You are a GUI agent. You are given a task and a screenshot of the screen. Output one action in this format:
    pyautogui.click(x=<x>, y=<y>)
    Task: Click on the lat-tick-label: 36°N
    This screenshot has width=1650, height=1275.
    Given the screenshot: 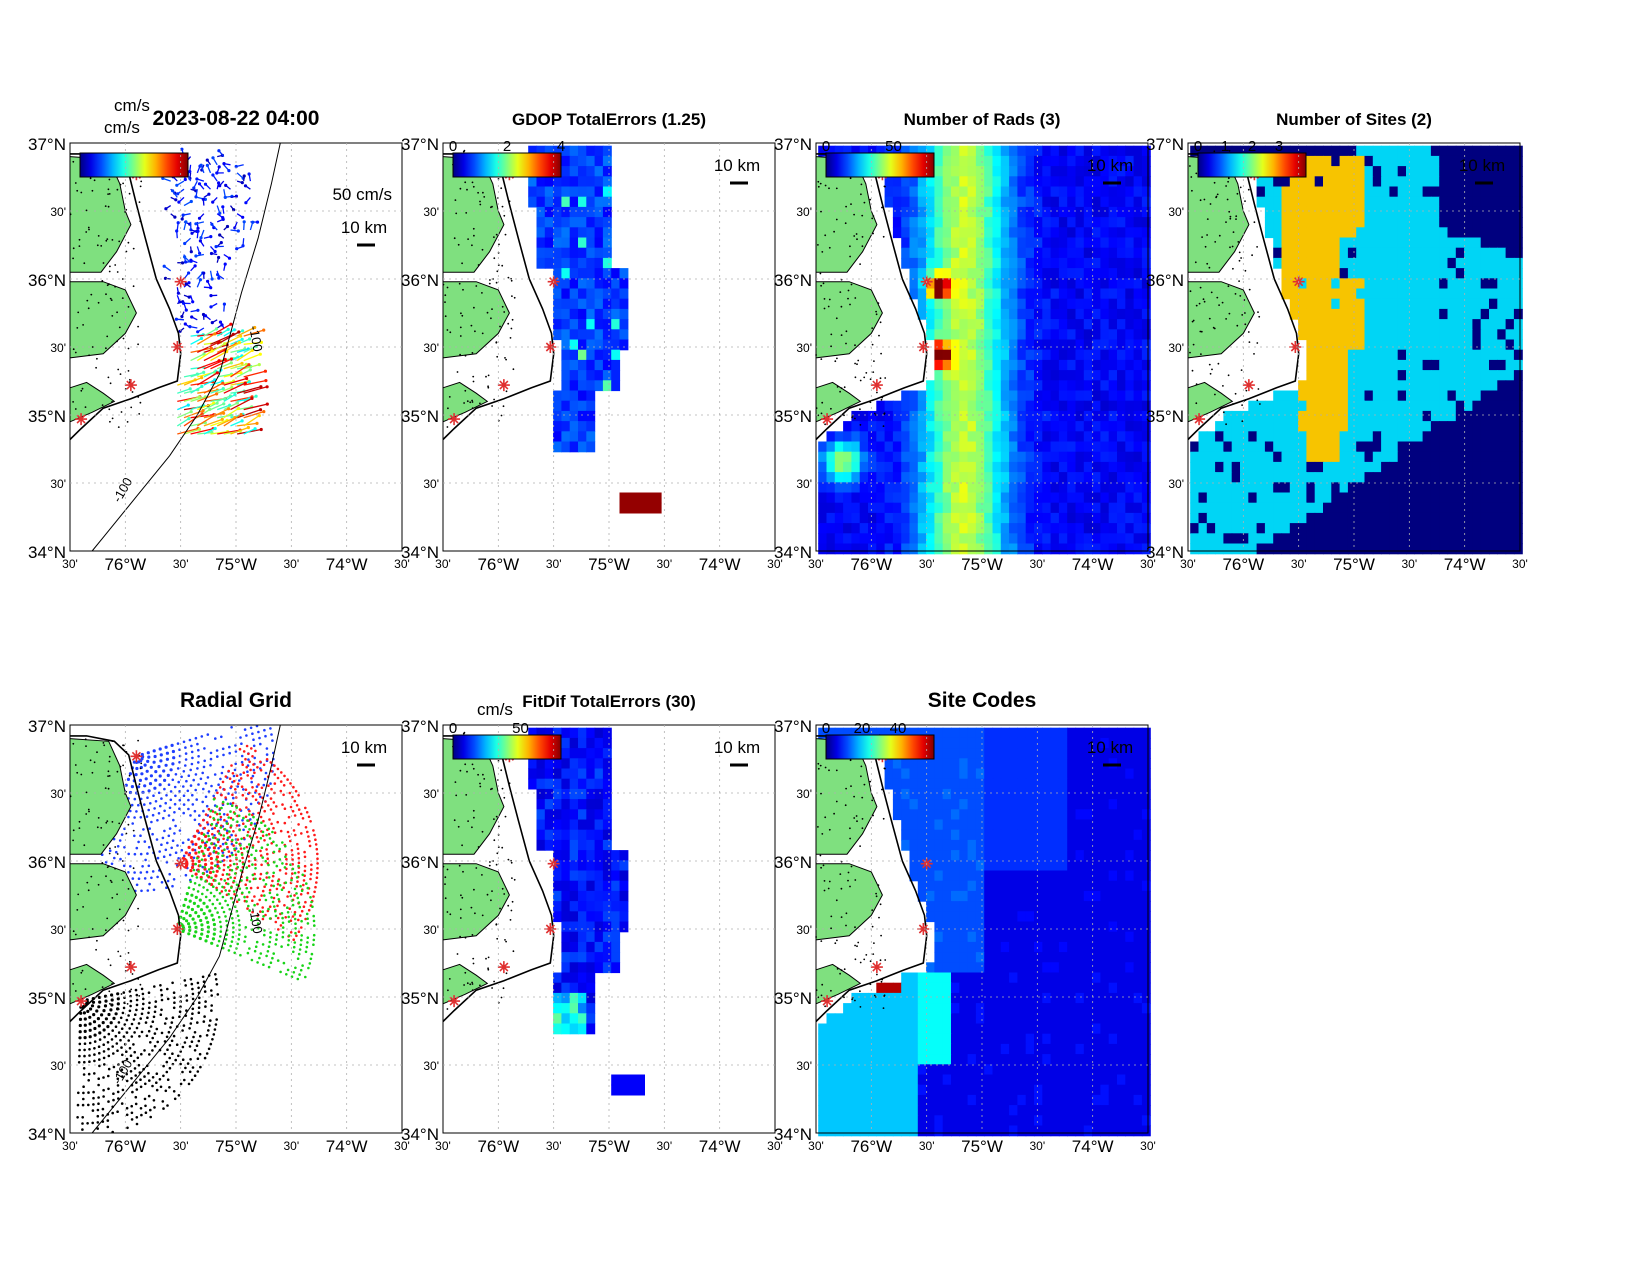 What is the action you would take?
    pyautogui.click(x=47, y=280)
    